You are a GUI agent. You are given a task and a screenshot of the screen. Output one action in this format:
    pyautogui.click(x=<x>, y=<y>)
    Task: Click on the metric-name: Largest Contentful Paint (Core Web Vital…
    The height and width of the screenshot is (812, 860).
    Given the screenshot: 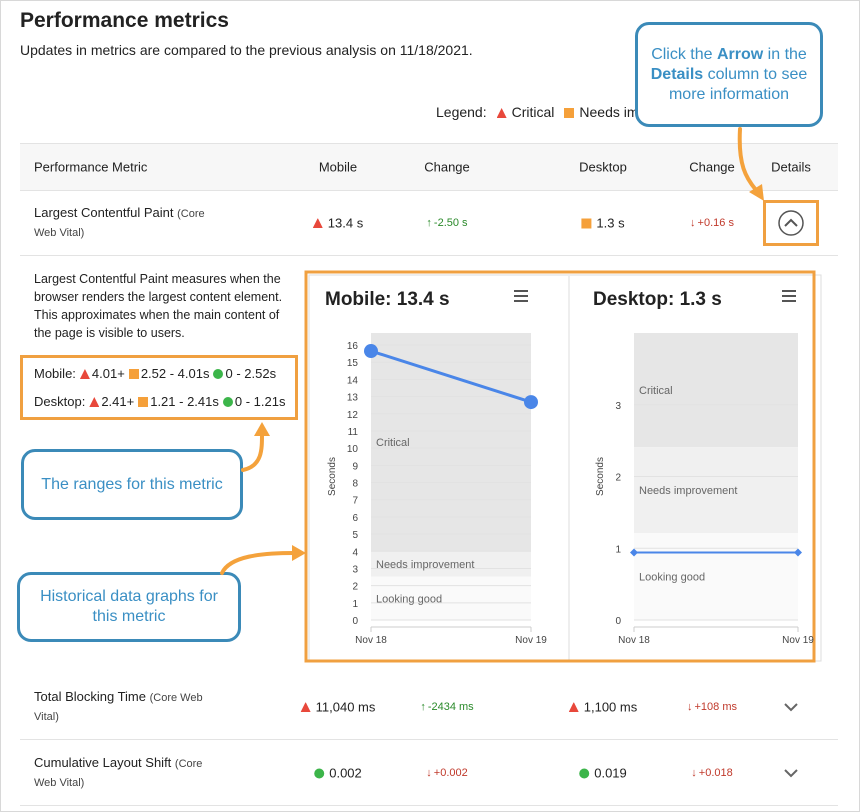 What is the action you would take?
    pyautogui.click(x=124, y=223)
    